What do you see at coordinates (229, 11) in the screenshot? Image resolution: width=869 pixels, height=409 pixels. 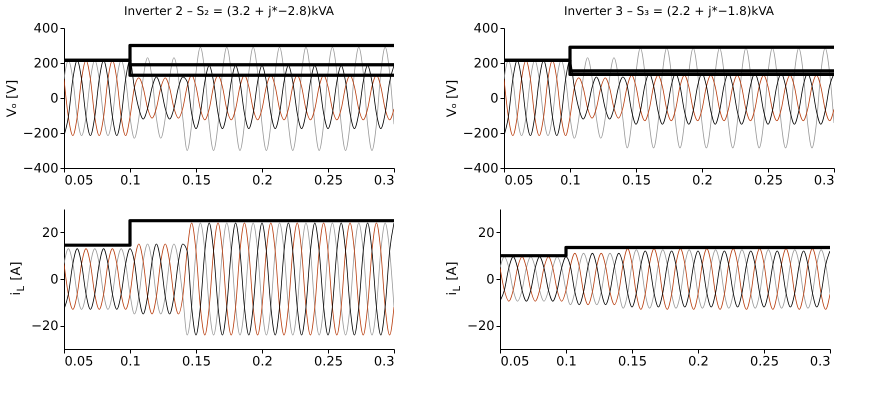 I see `chart-title: Inverter 2 – S₂ = (3.2 + j*−2.8)kVA` at bounding box center [229, 11].